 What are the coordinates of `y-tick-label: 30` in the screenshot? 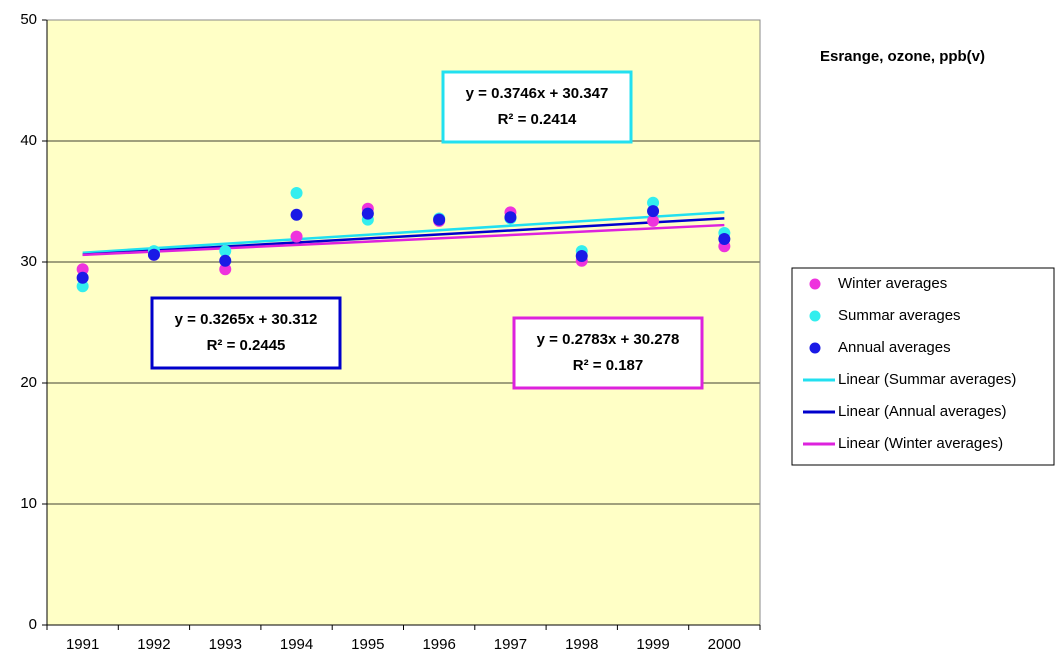 It's located at (28, 261).